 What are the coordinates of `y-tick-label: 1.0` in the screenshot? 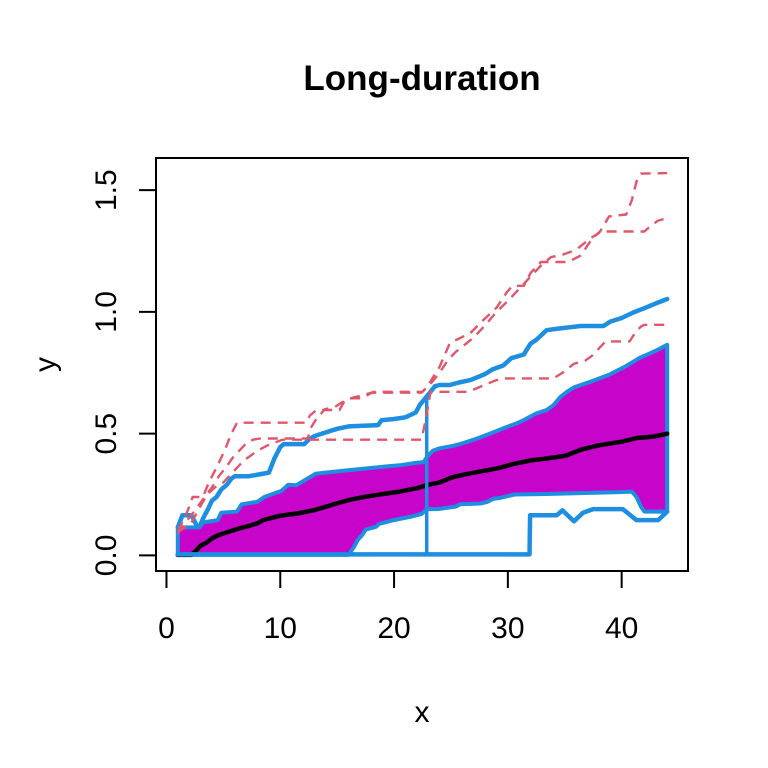 It's located at (106, 312).